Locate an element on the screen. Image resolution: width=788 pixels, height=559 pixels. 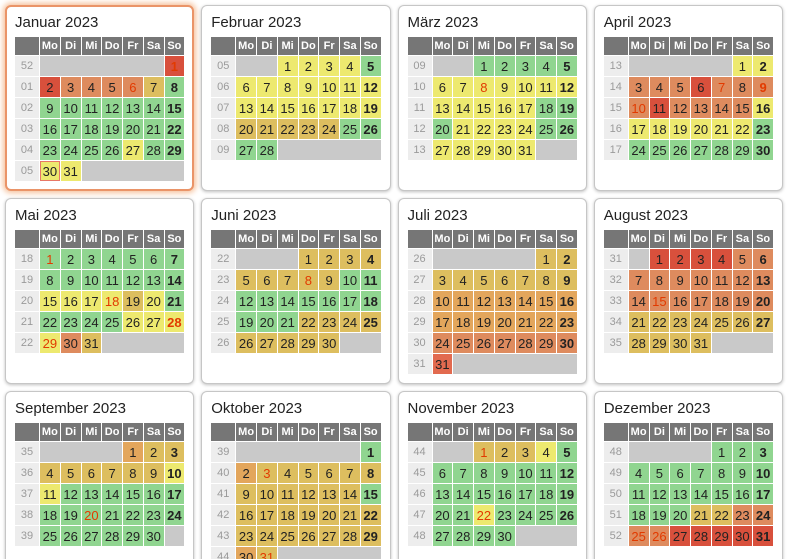
day-cell-november-7: 7 is located at coordinates (463, 473).